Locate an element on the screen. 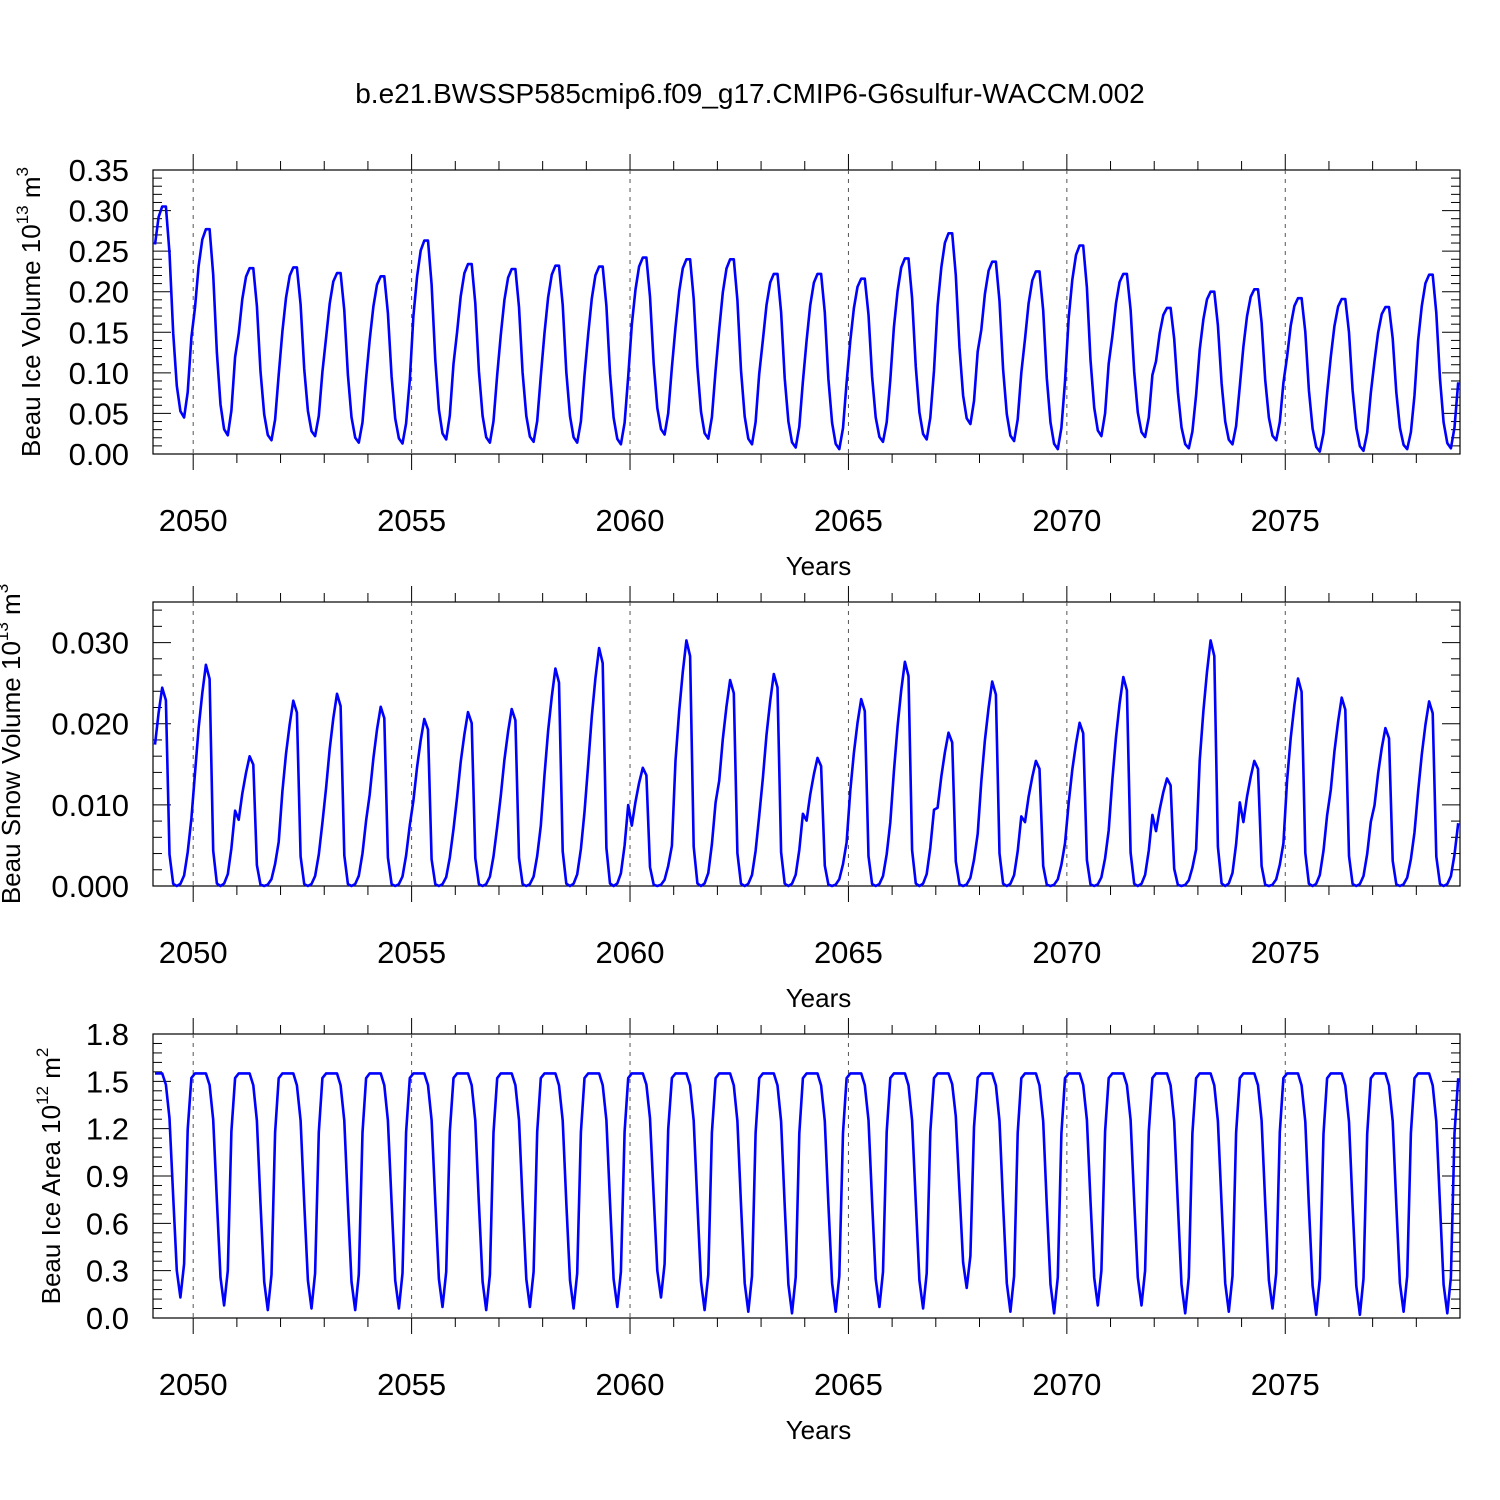 The image size is (1500, 1500). y-tick-label: 0.030 is located at coordinates (90, 643).